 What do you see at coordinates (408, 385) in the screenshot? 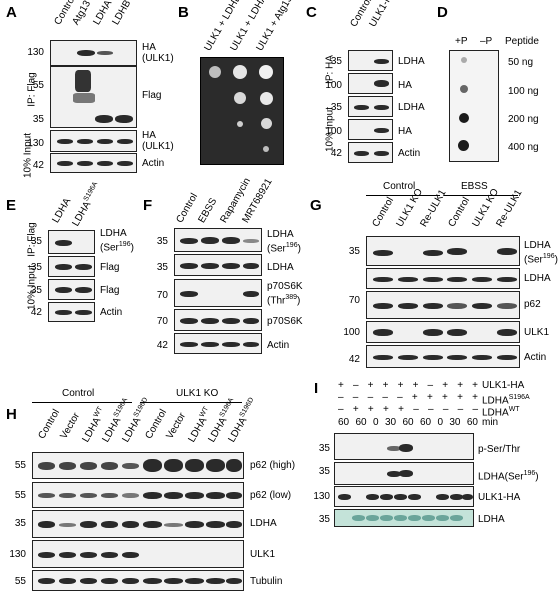
I see `ulk1-row: + – + + + + – + + +` at bounding box center [408, 385].